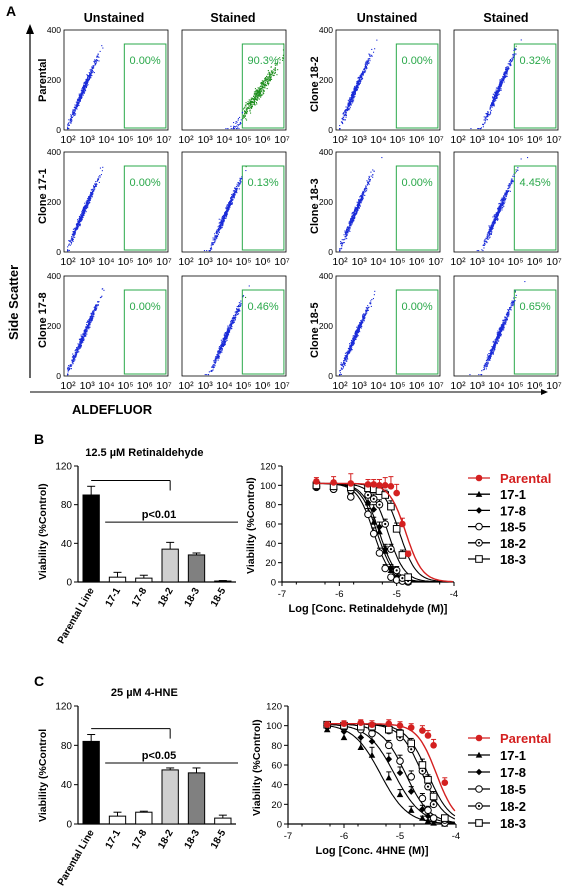  I want to click on flow-x-tick: 10⁴, so click(378, 262).